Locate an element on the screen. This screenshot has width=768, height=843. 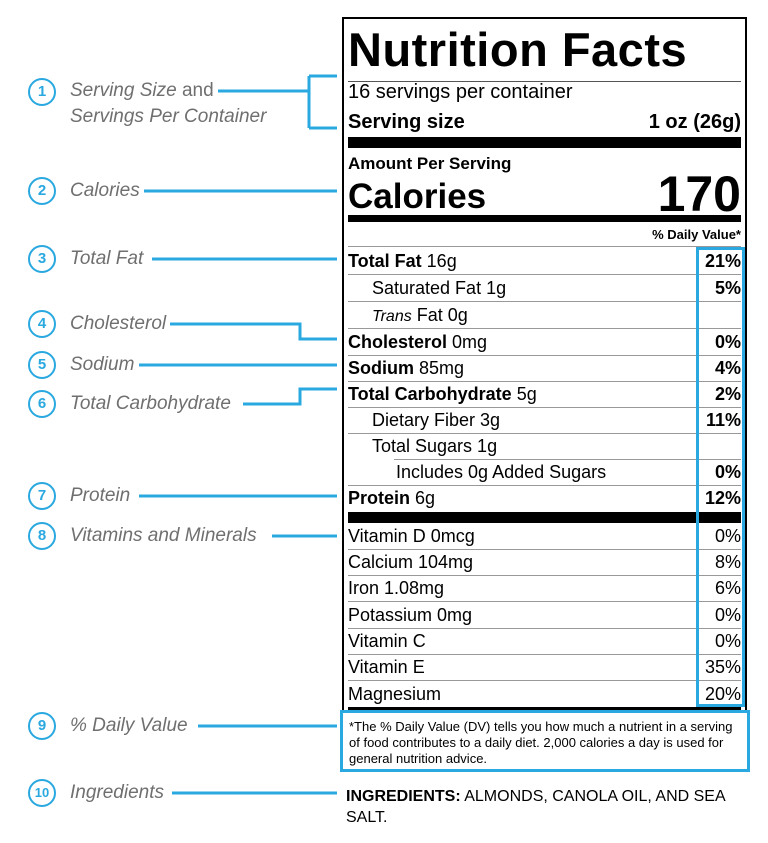
daily-value-header: % Daily Value* is located at coordinates (696, 234).